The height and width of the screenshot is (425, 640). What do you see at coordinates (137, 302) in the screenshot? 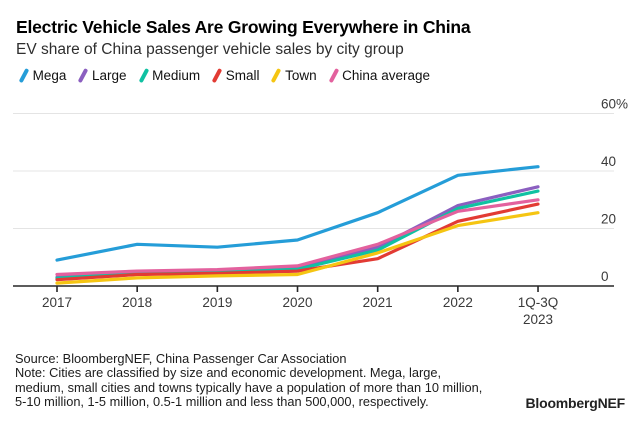
I see `x-axis-label: 2018` at bounding box center [137, 302].